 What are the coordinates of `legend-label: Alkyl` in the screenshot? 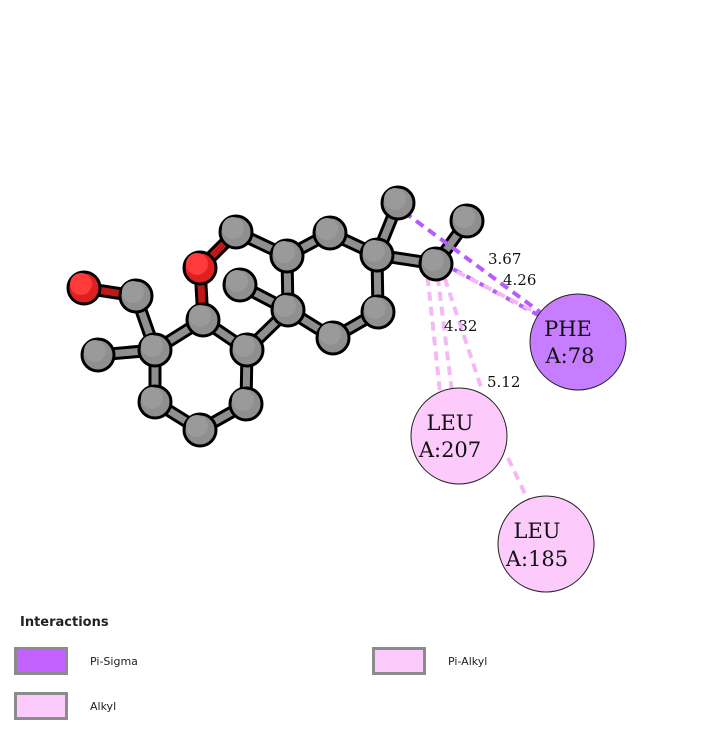 It's located at (103, 706).